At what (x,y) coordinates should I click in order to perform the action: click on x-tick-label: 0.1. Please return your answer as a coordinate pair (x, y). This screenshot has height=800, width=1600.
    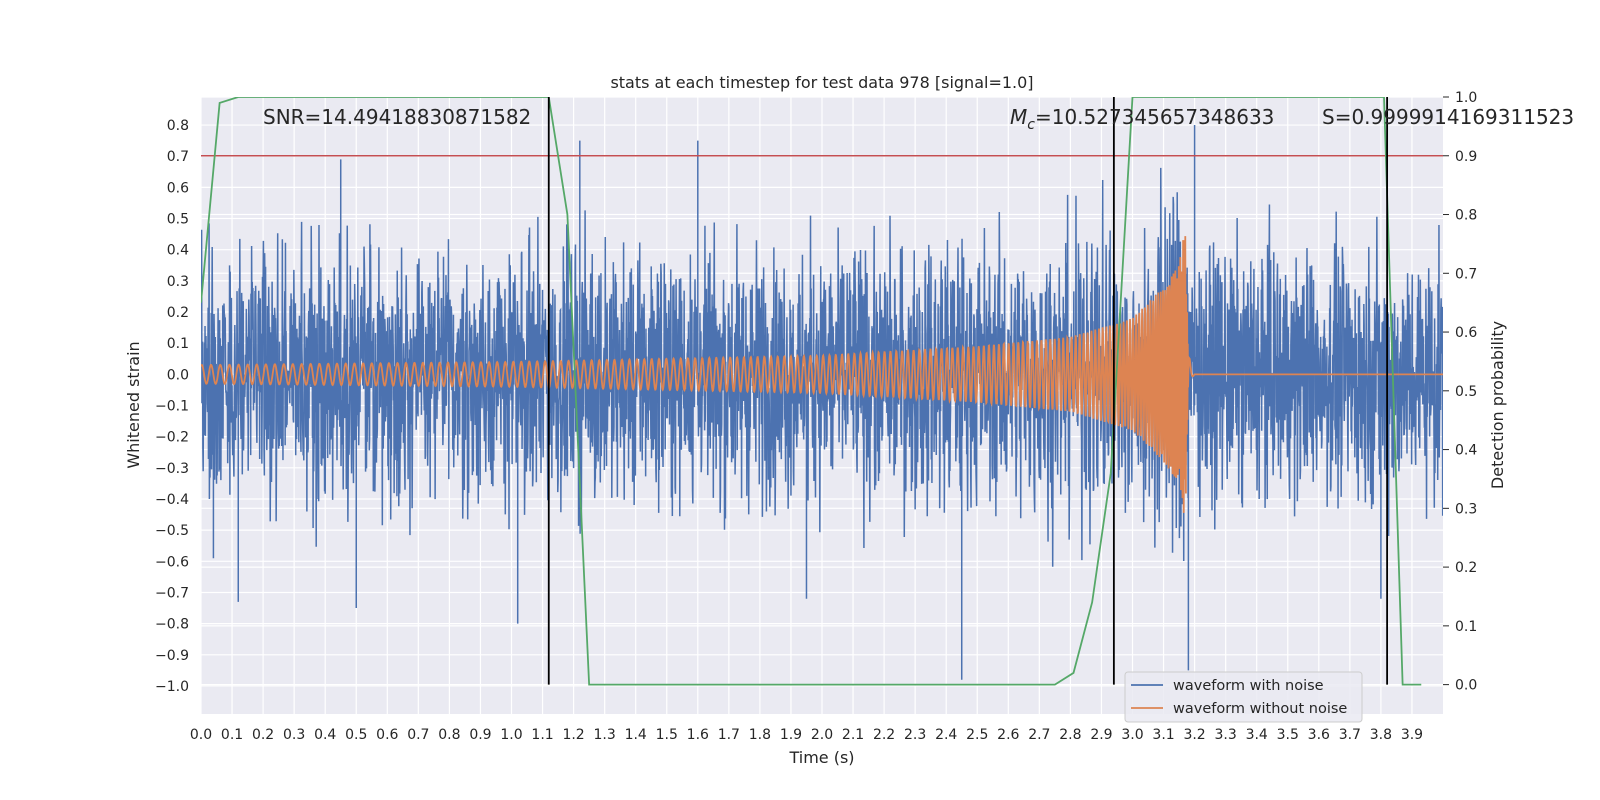
    Looking at the image, I should click on (232, 735).